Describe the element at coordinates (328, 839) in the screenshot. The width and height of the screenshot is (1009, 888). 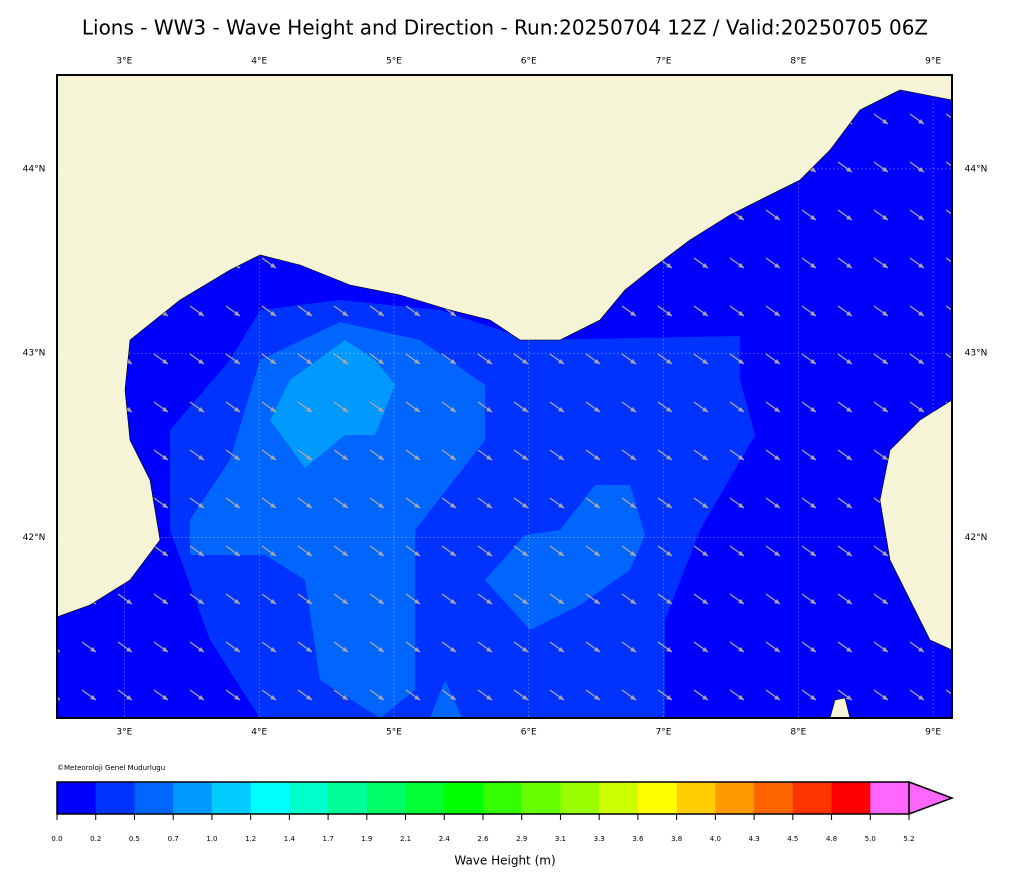
I see `colorbar-tick-label: 1.7` at that location.